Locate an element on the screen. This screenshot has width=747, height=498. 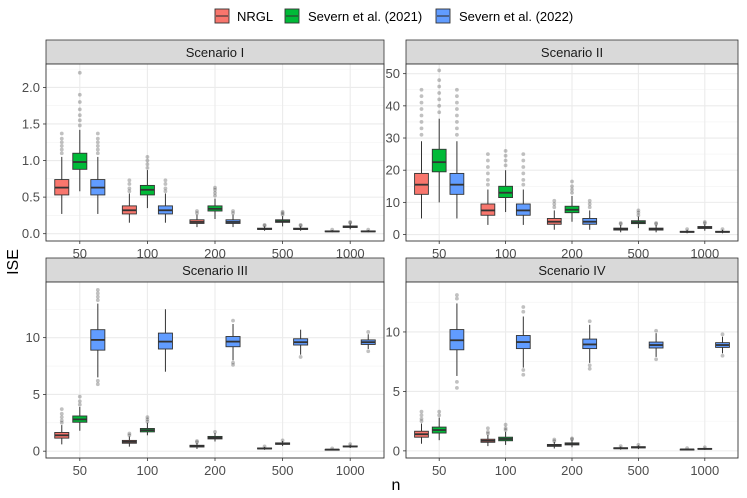
facet-title: Scenario IV is located at coordinates (572, 270).